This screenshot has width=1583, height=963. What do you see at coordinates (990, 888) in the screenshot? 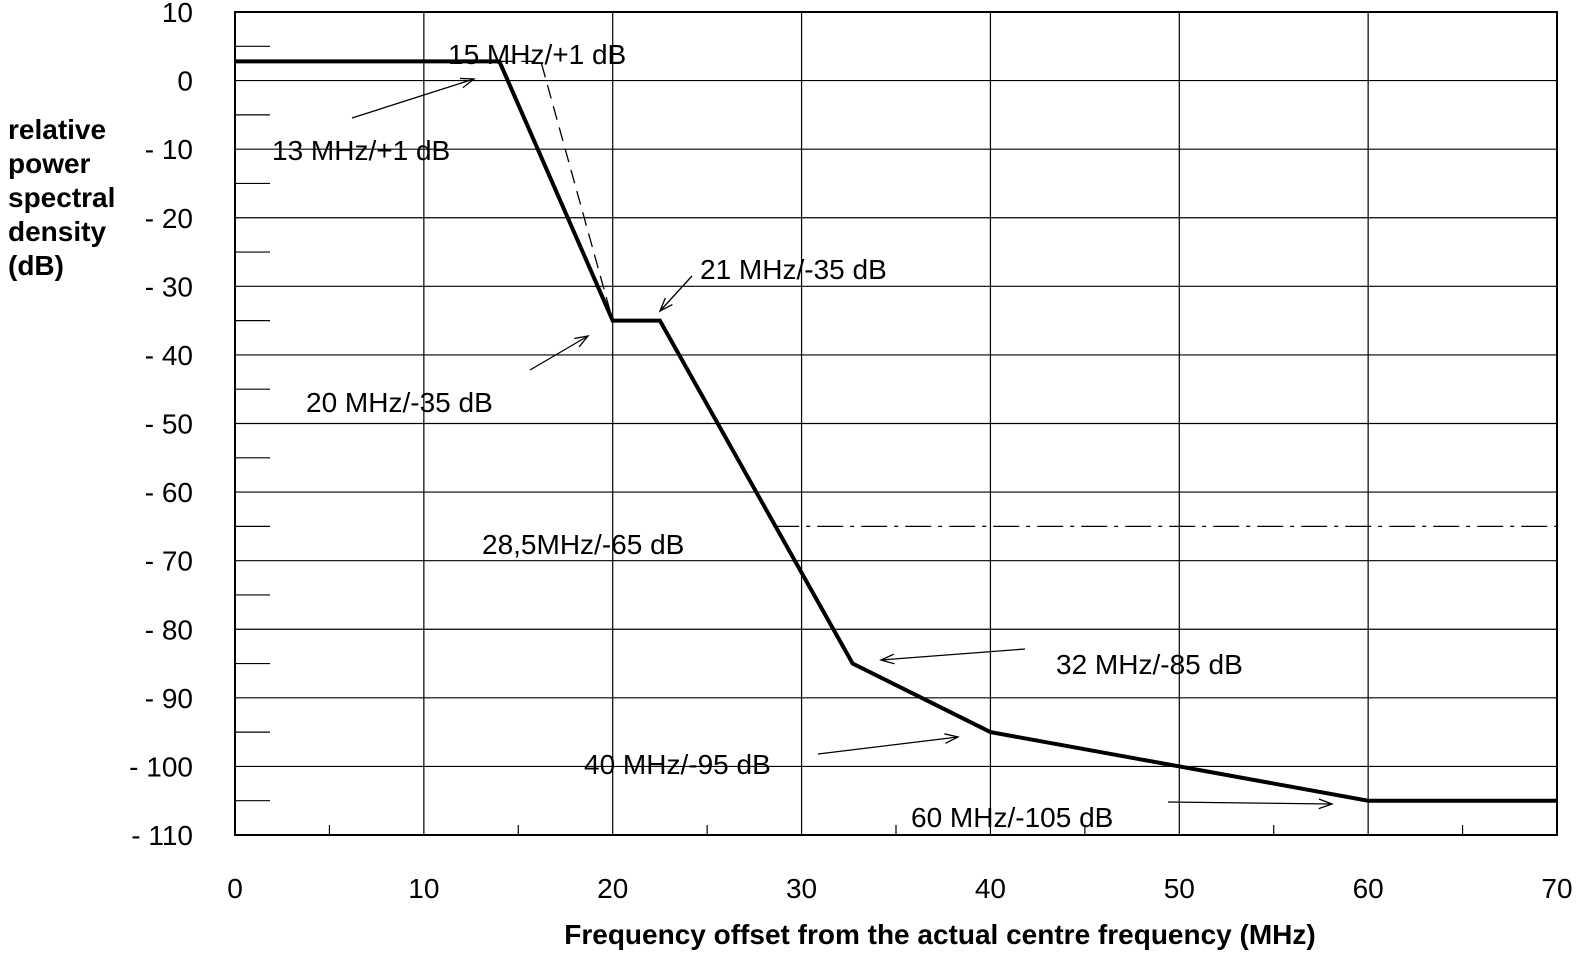
I see `x-tick-label: 40` at bounding box center [990, 888].